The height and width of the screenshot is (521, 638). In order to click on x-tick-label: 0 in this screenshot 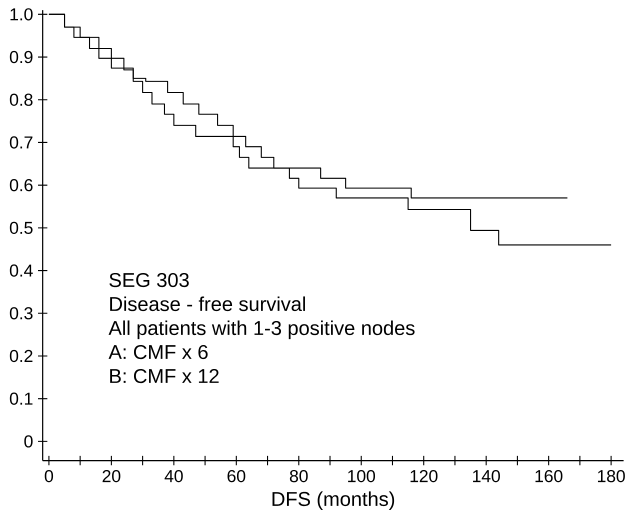, I will do `click(49, 476)`.